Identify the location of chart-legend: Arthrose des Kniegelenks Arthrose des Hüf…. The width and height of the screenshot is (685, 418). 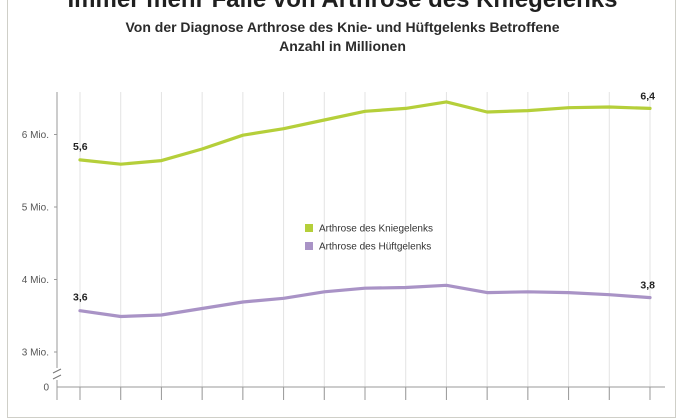
(369, 238).